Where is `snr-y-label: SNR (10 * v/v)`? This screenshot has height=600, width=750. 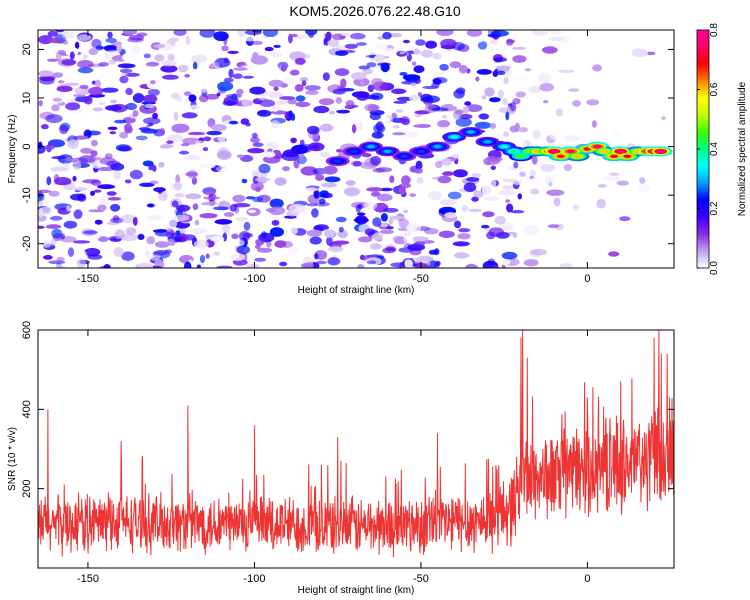
snr-y-label: SNR (10 * v/v) is located at coordinates (12, 459).